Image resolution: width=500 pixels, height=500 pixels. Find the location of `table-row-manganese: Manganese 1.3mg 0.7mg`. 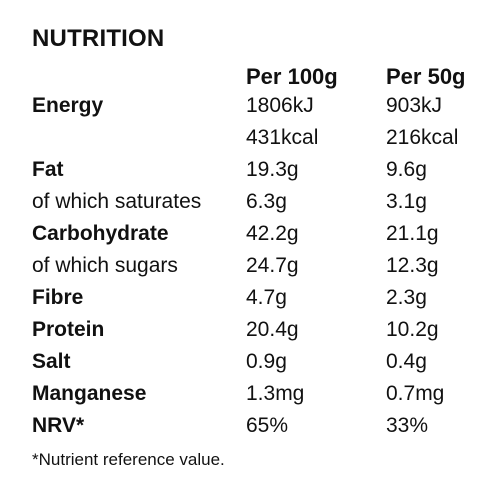

table-row-manganese: Manganese 1.3mg 0.7mg is located at coordinates (250, 394).